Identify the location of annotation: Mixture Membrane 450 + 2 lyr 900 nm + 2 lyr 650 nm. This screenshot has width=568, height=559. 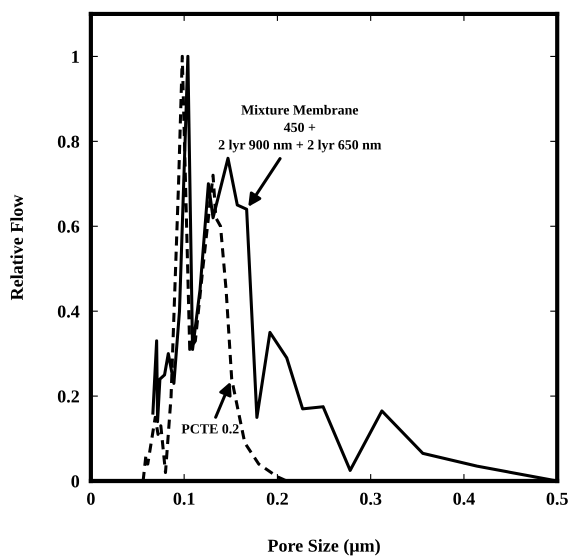
(300, 128).